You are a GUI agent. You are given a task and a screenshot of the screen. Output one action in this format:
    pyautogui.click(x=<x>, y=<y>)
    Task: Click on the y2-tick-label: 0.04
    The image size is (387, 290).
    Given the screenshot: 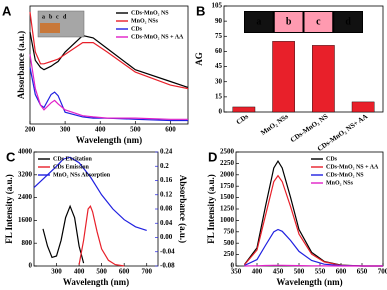 What is the action you would take?
    pyautogui.click(x=166, y=223)
    